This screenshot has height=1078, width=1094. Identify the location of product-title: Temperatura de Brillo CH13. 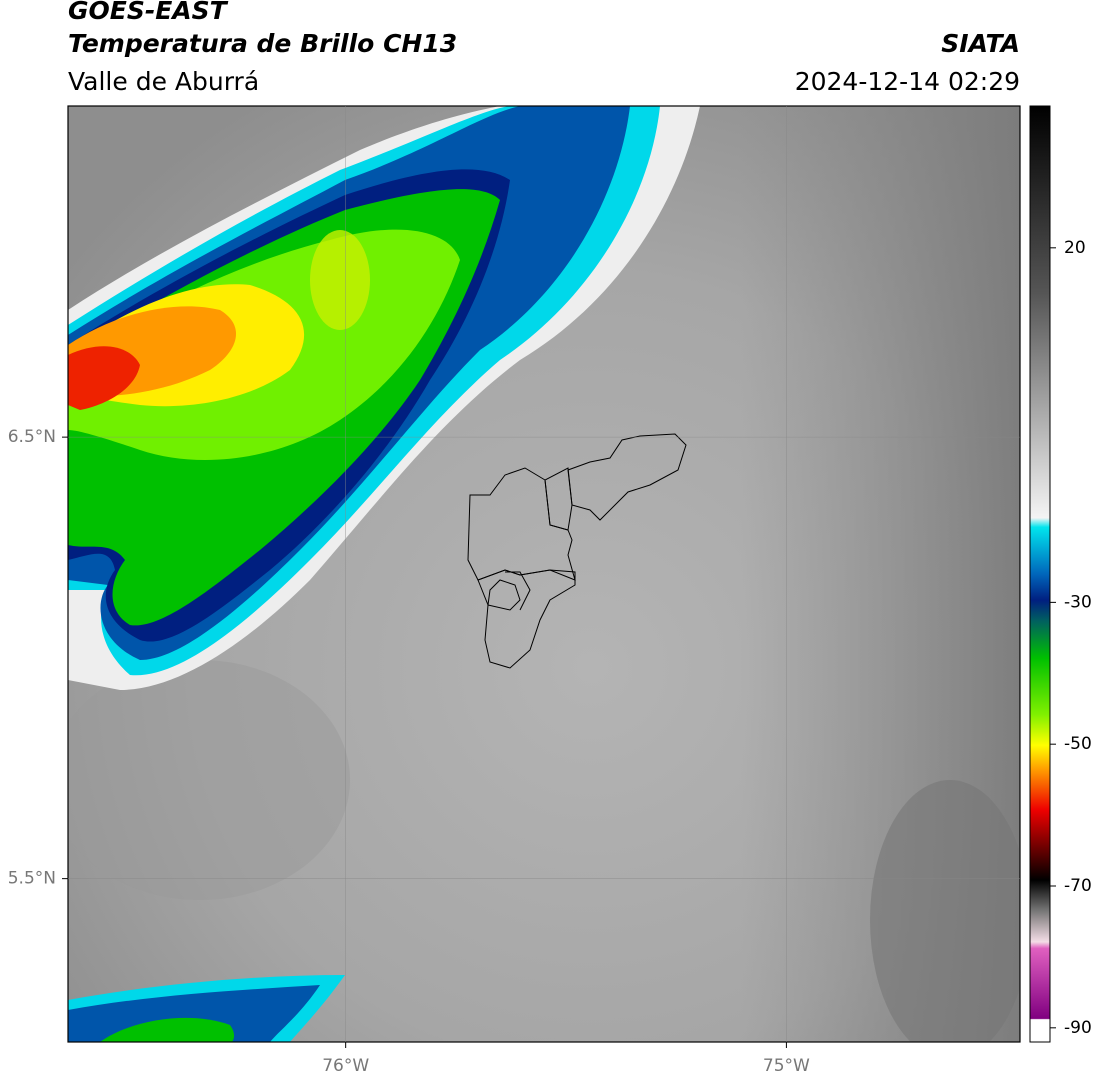
(262, 43).